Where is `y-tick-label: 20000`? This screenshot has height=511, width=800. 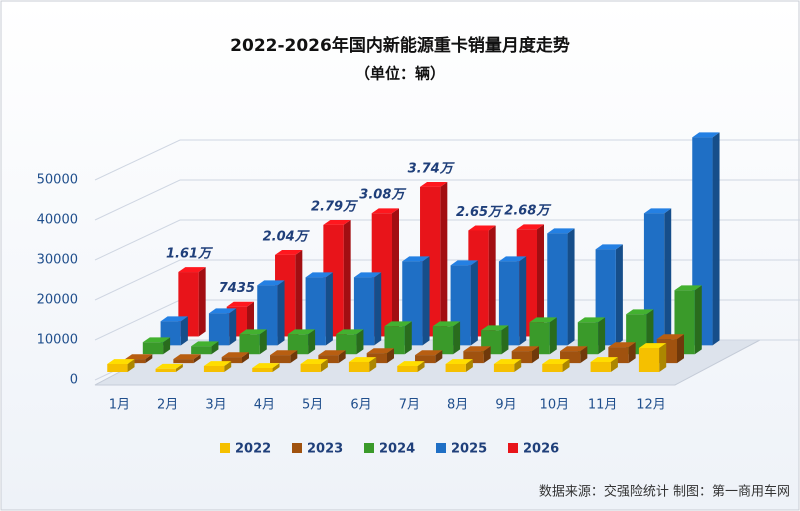
y-tick-label: 20000 is located at coordinates (57, 300).